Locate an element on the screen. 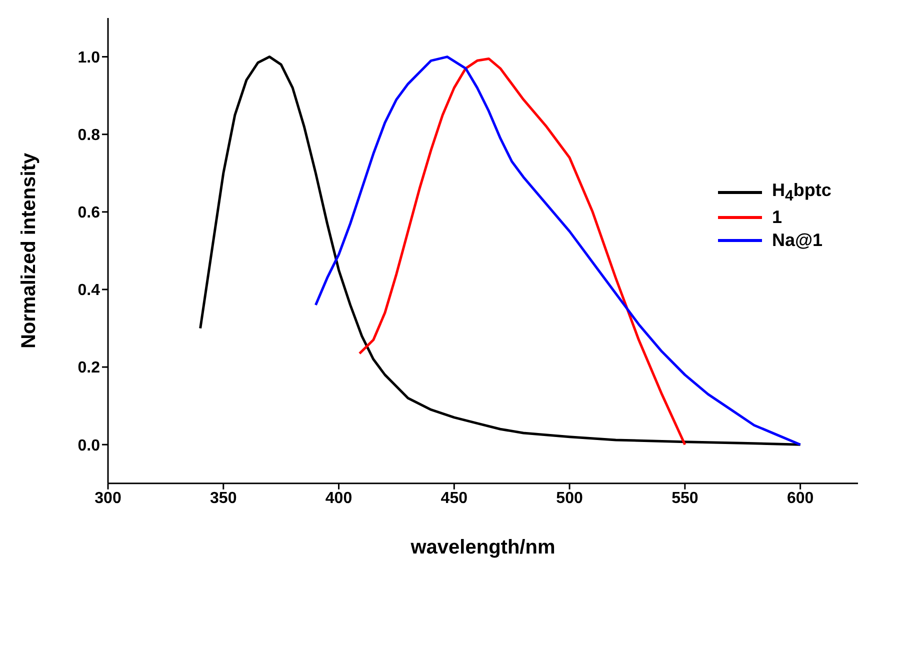 This screenshot has width=916, height=659. legend-label: H$_{4}$bptc is located at coordinates (802, 192).